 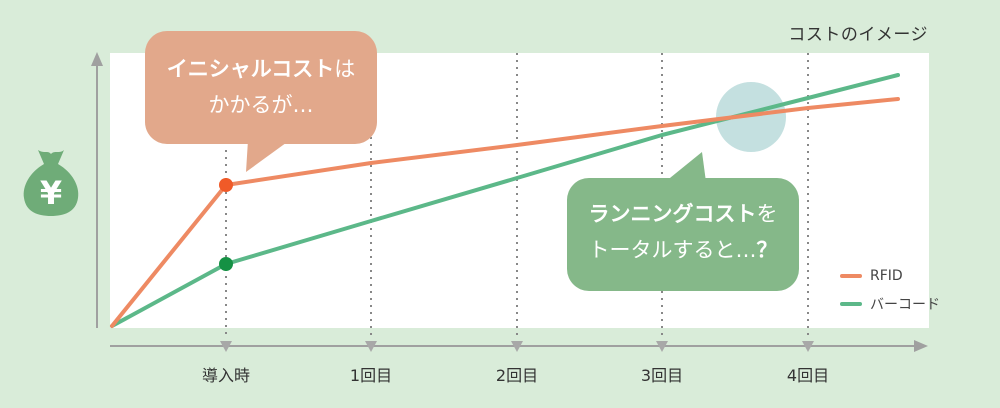 I want to click on y-axis-arrow-icon, so click(x=97, y=59).